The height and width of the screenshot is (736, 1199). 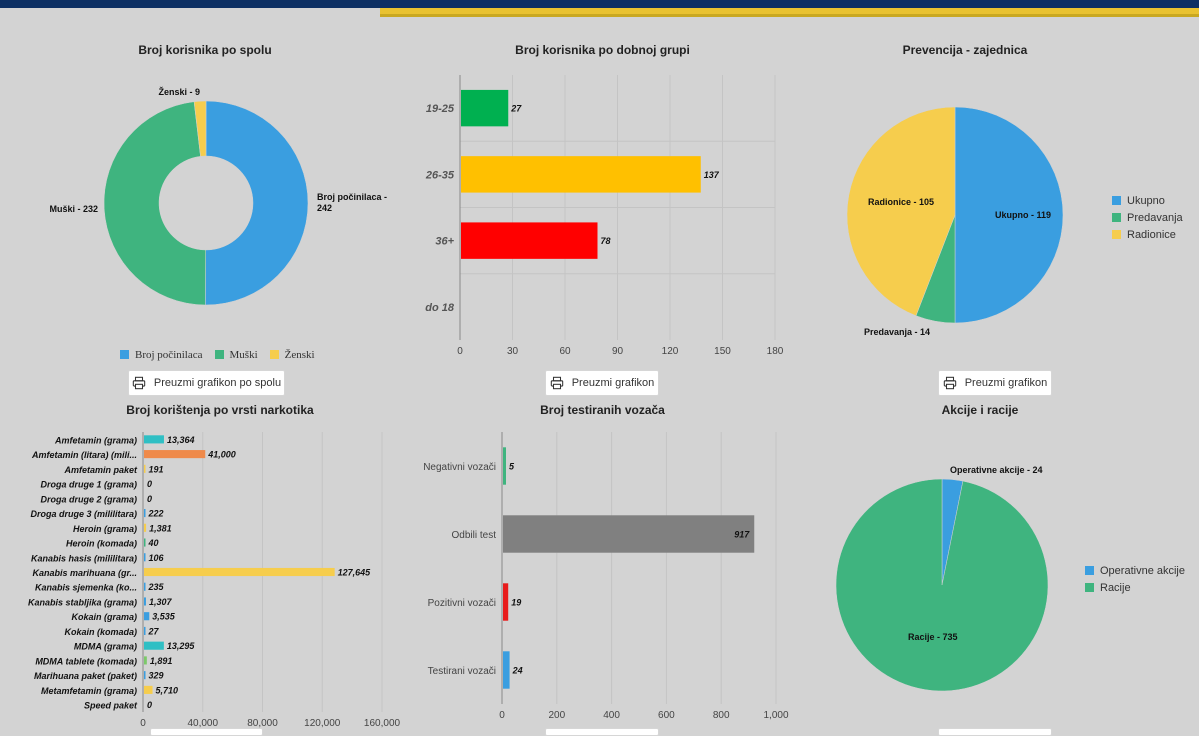 I want to click on bar-testirani-voza-i, so click(x=506, y=670).